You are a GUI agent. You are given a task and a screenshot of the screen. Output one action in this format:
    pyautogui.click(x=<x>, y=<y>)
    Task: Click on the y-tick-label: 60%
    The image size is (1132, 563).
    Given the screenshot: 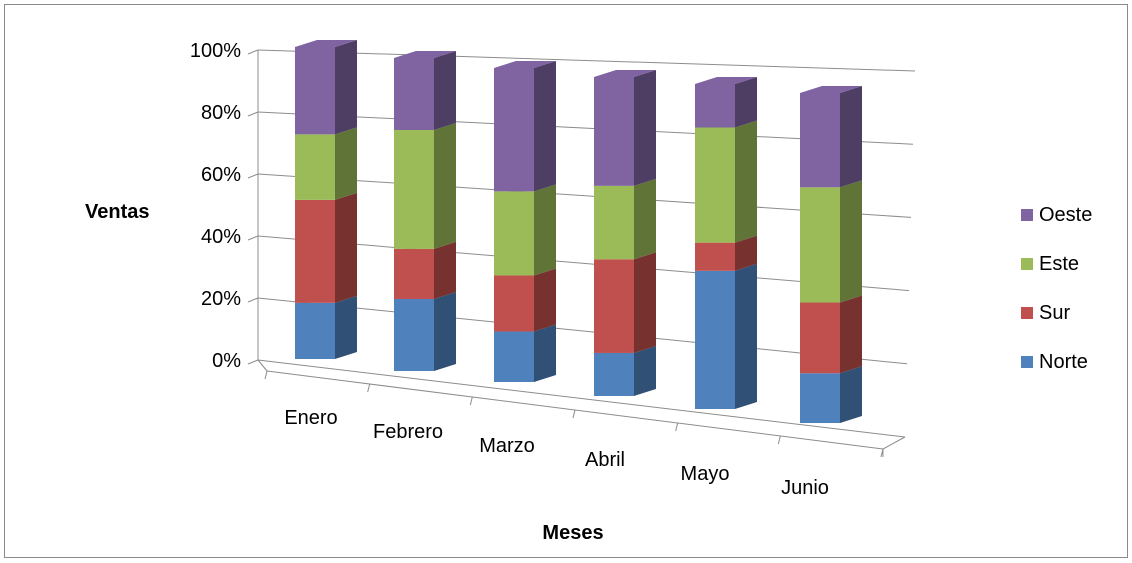 What is the action you would take?
    pyautogui.click(x=221, y=175)
    